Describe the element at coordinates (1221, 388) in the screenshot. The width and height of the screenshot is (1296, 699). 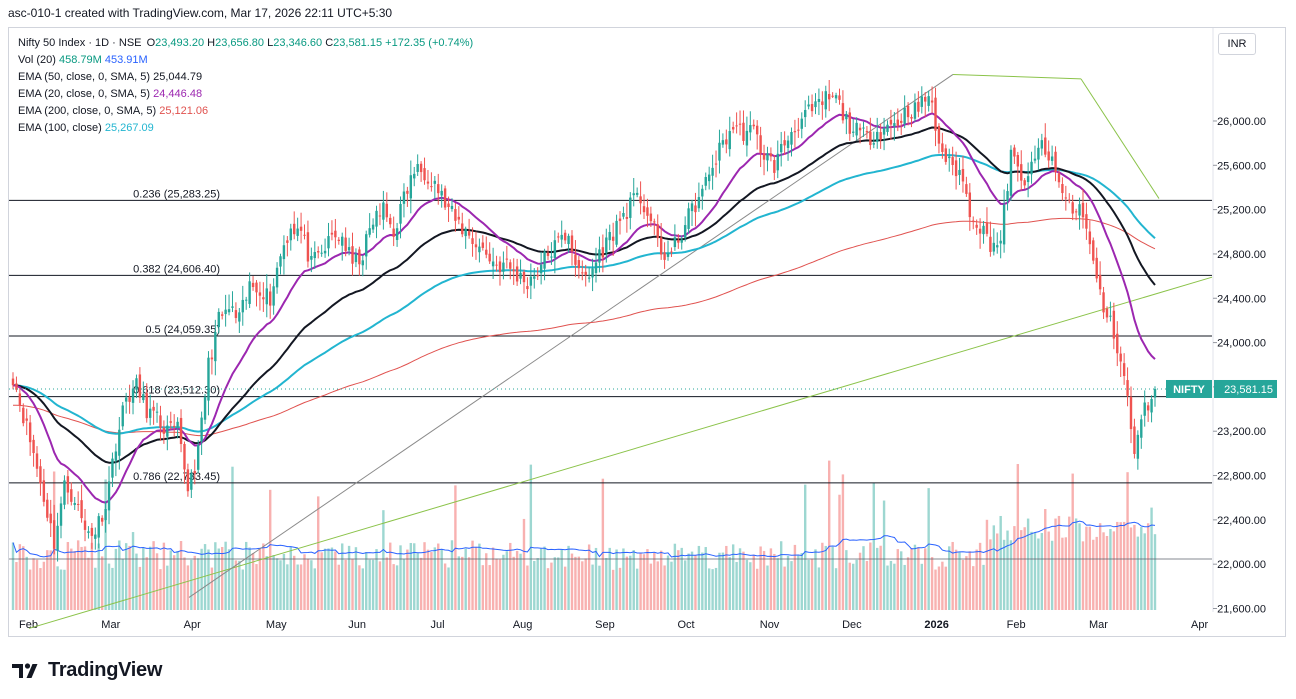
I see `last-price-tag: NIFTY 23,581.15` at that location.